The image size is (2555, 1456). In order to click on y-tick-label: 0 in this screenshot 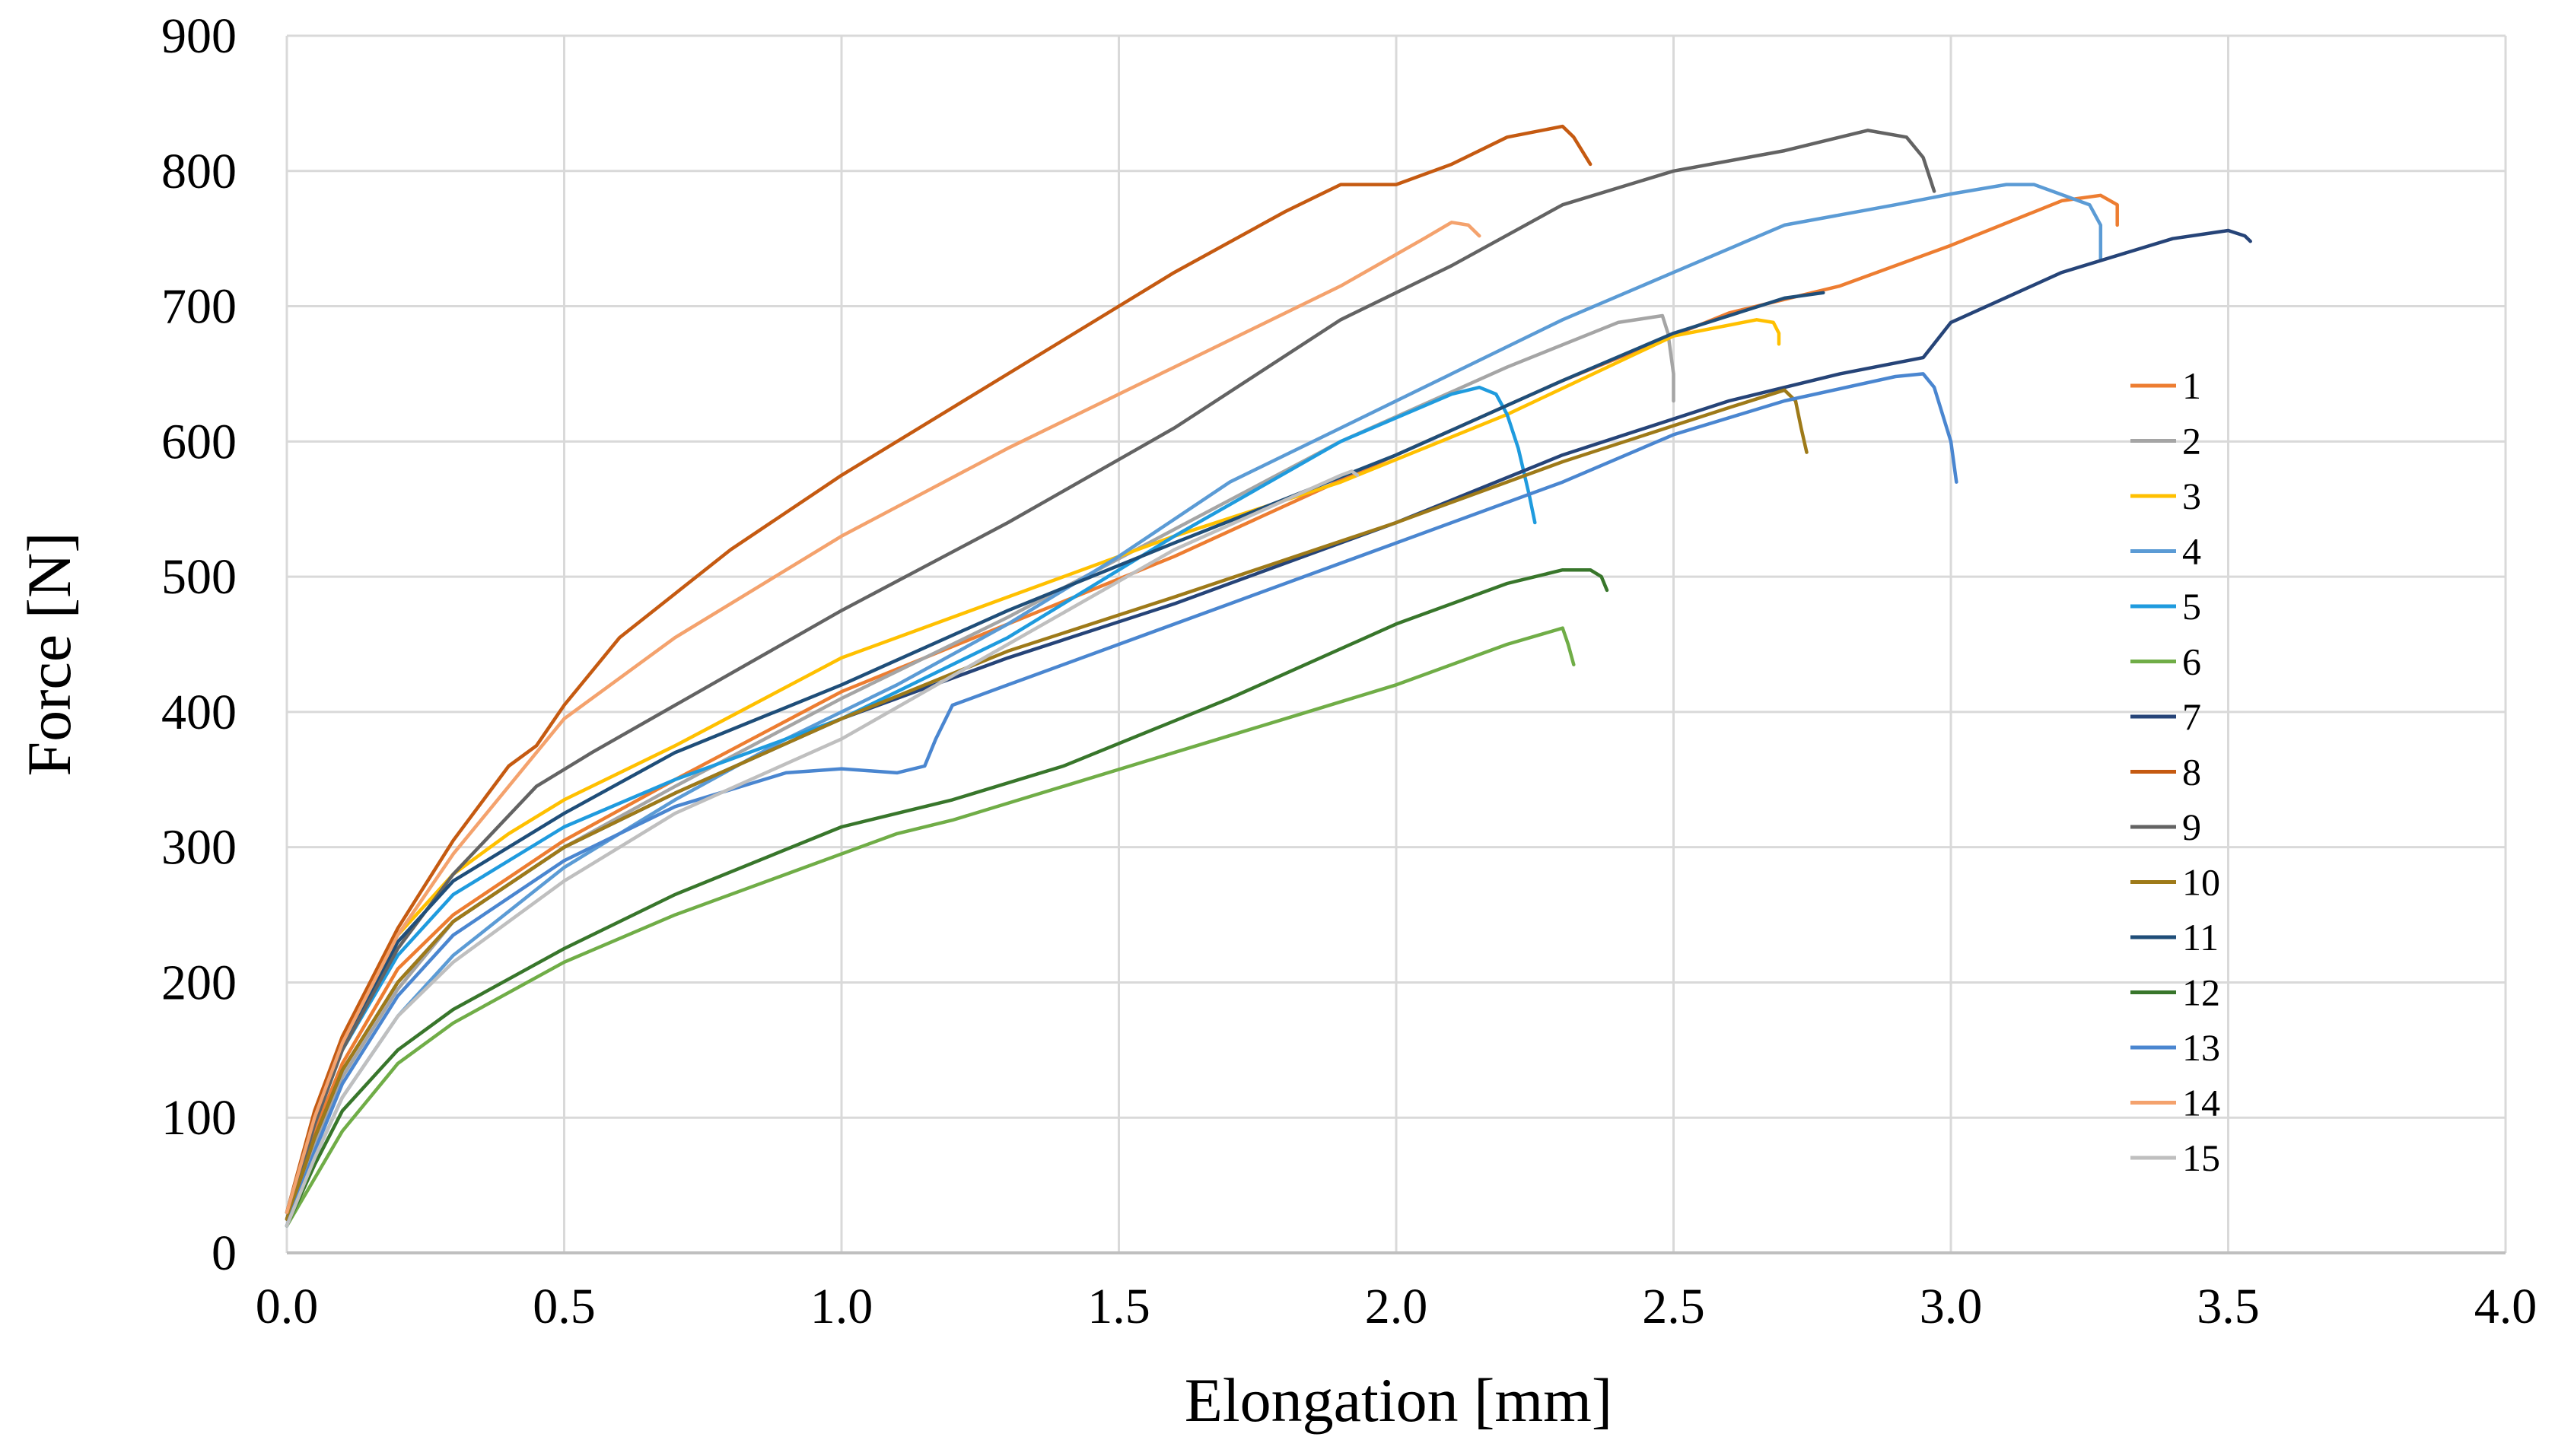, I will do `click(225, 1253)`.